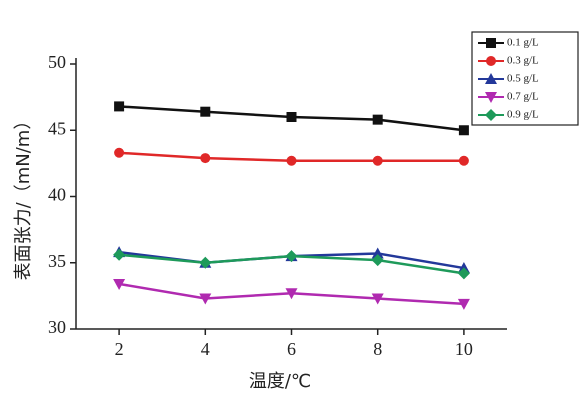 Image resolution: width=584 pixels, height=400 pixels. Describe the element at coordinates (57, 62) in the screenshot. I see `y-tick-label: 50` at that location.